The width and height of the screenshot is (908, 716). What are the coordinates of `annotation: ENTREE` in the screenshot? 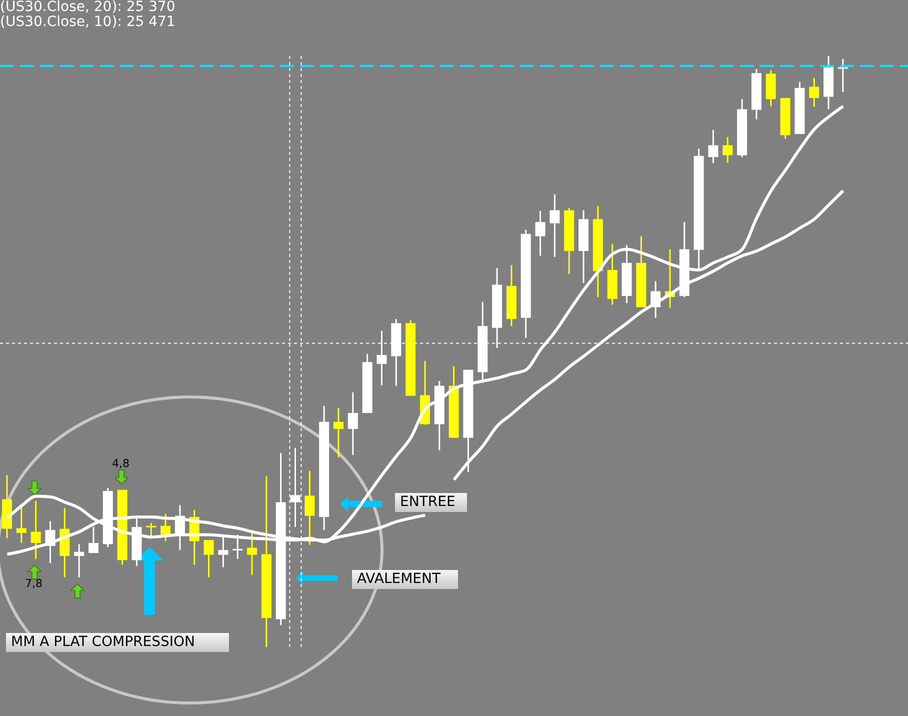 It's located at (431, 502).